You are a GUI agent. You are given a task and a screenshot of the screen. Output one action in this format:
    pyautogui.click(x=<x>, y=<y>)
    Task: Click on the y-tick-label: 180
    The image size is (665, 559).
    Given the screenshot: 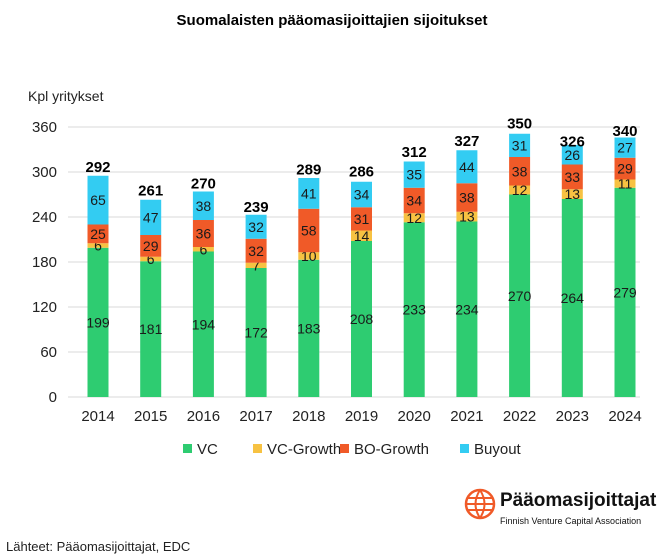 What is the action you would take?
    pyautogui.click(x=44, y=262)
    